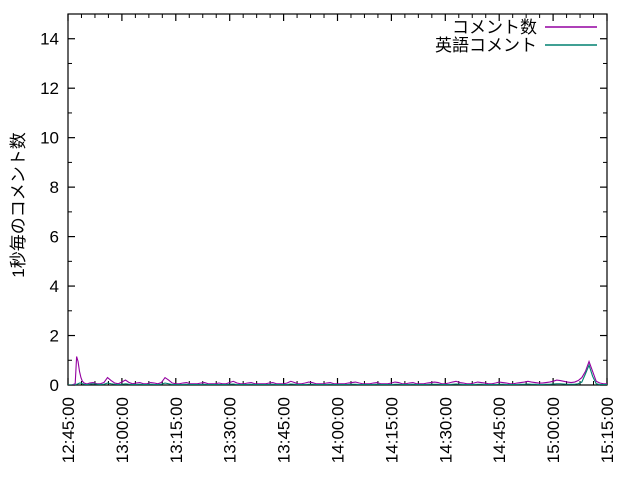  I want to click on y-tick-label: 6, so click(54, 237).